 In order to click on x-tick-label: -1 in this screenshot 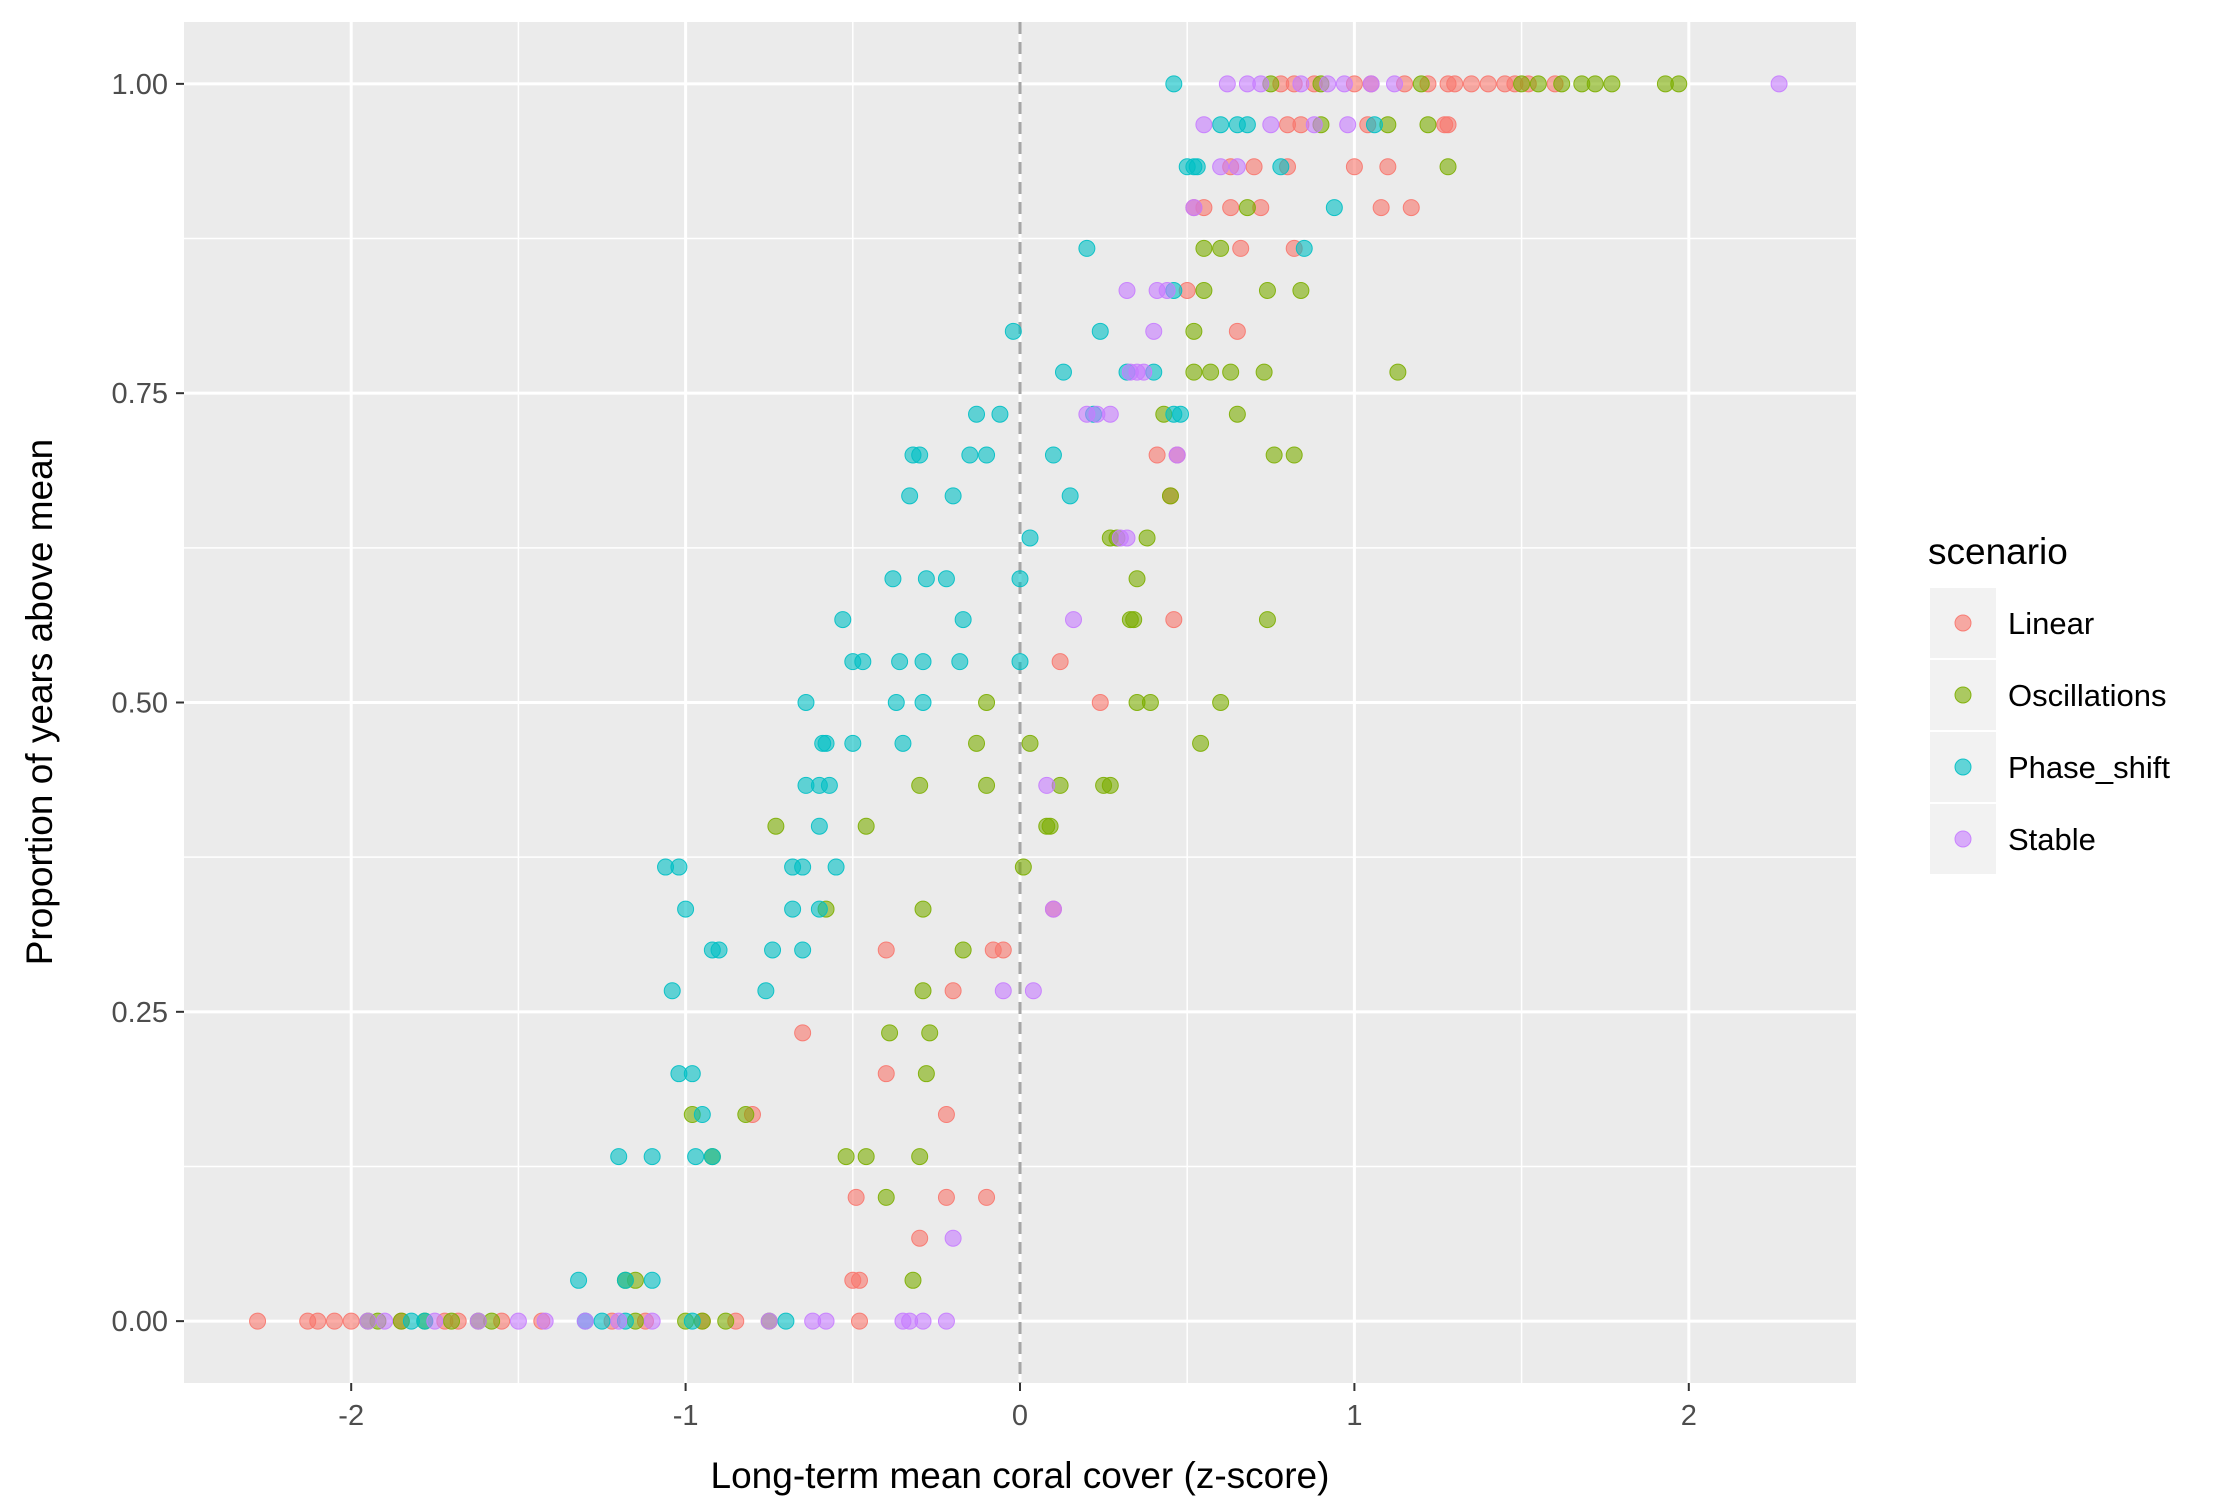, I will do `click(686, 1416)`.